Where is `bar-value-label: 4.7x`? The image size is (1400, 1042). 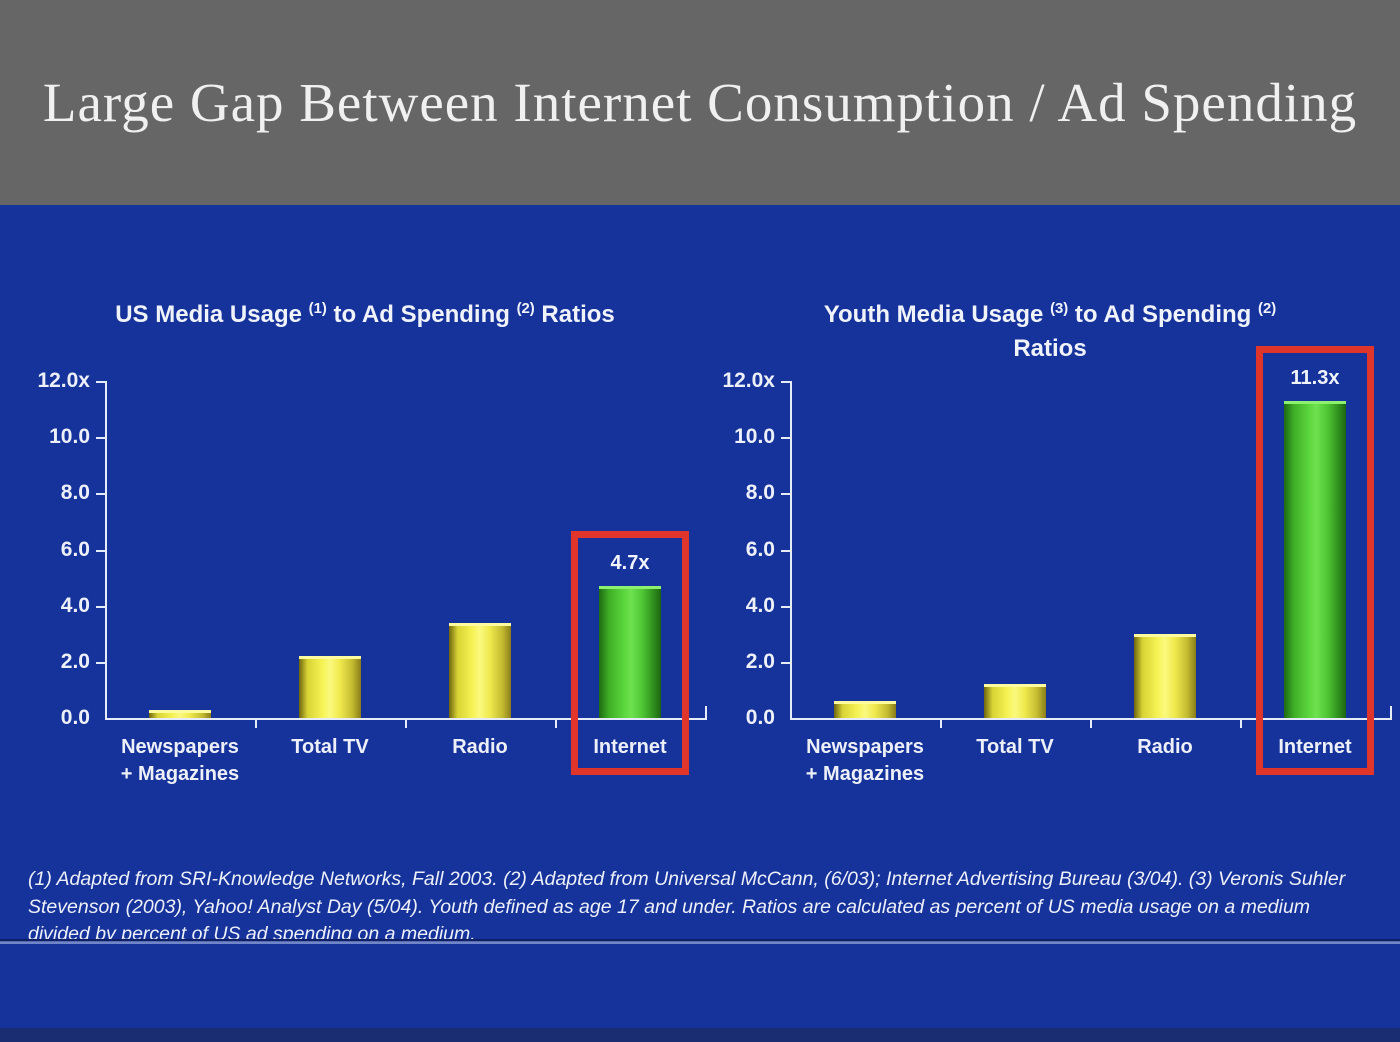
bar-value-label: 4.7x is located at coordinates (630, 563).